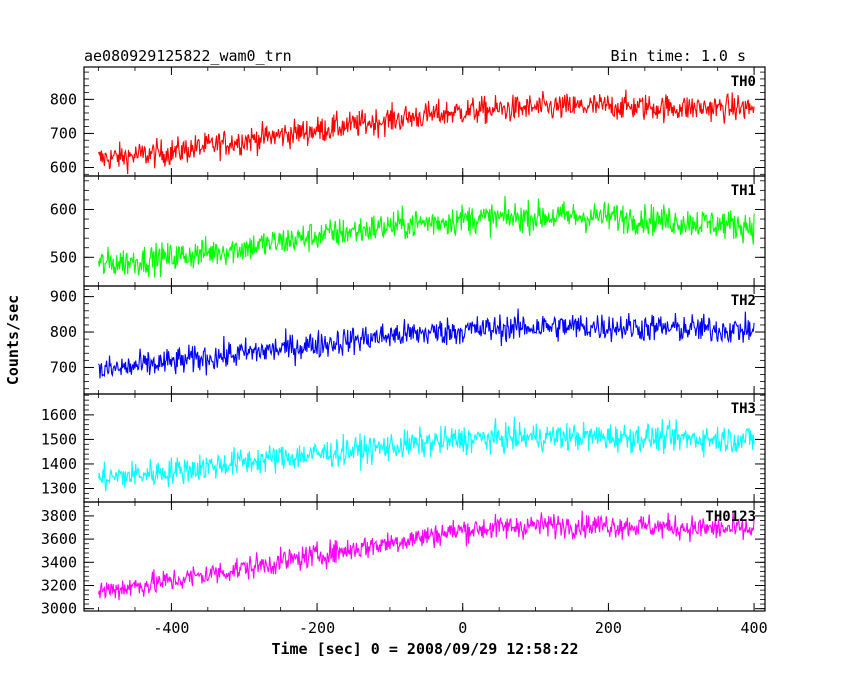 The height and width of the screenshot is (680, 850). I want to click on x-axis-title: Time [sec] 0 = 2008/09/29 12:58:22, so click(424, 649).